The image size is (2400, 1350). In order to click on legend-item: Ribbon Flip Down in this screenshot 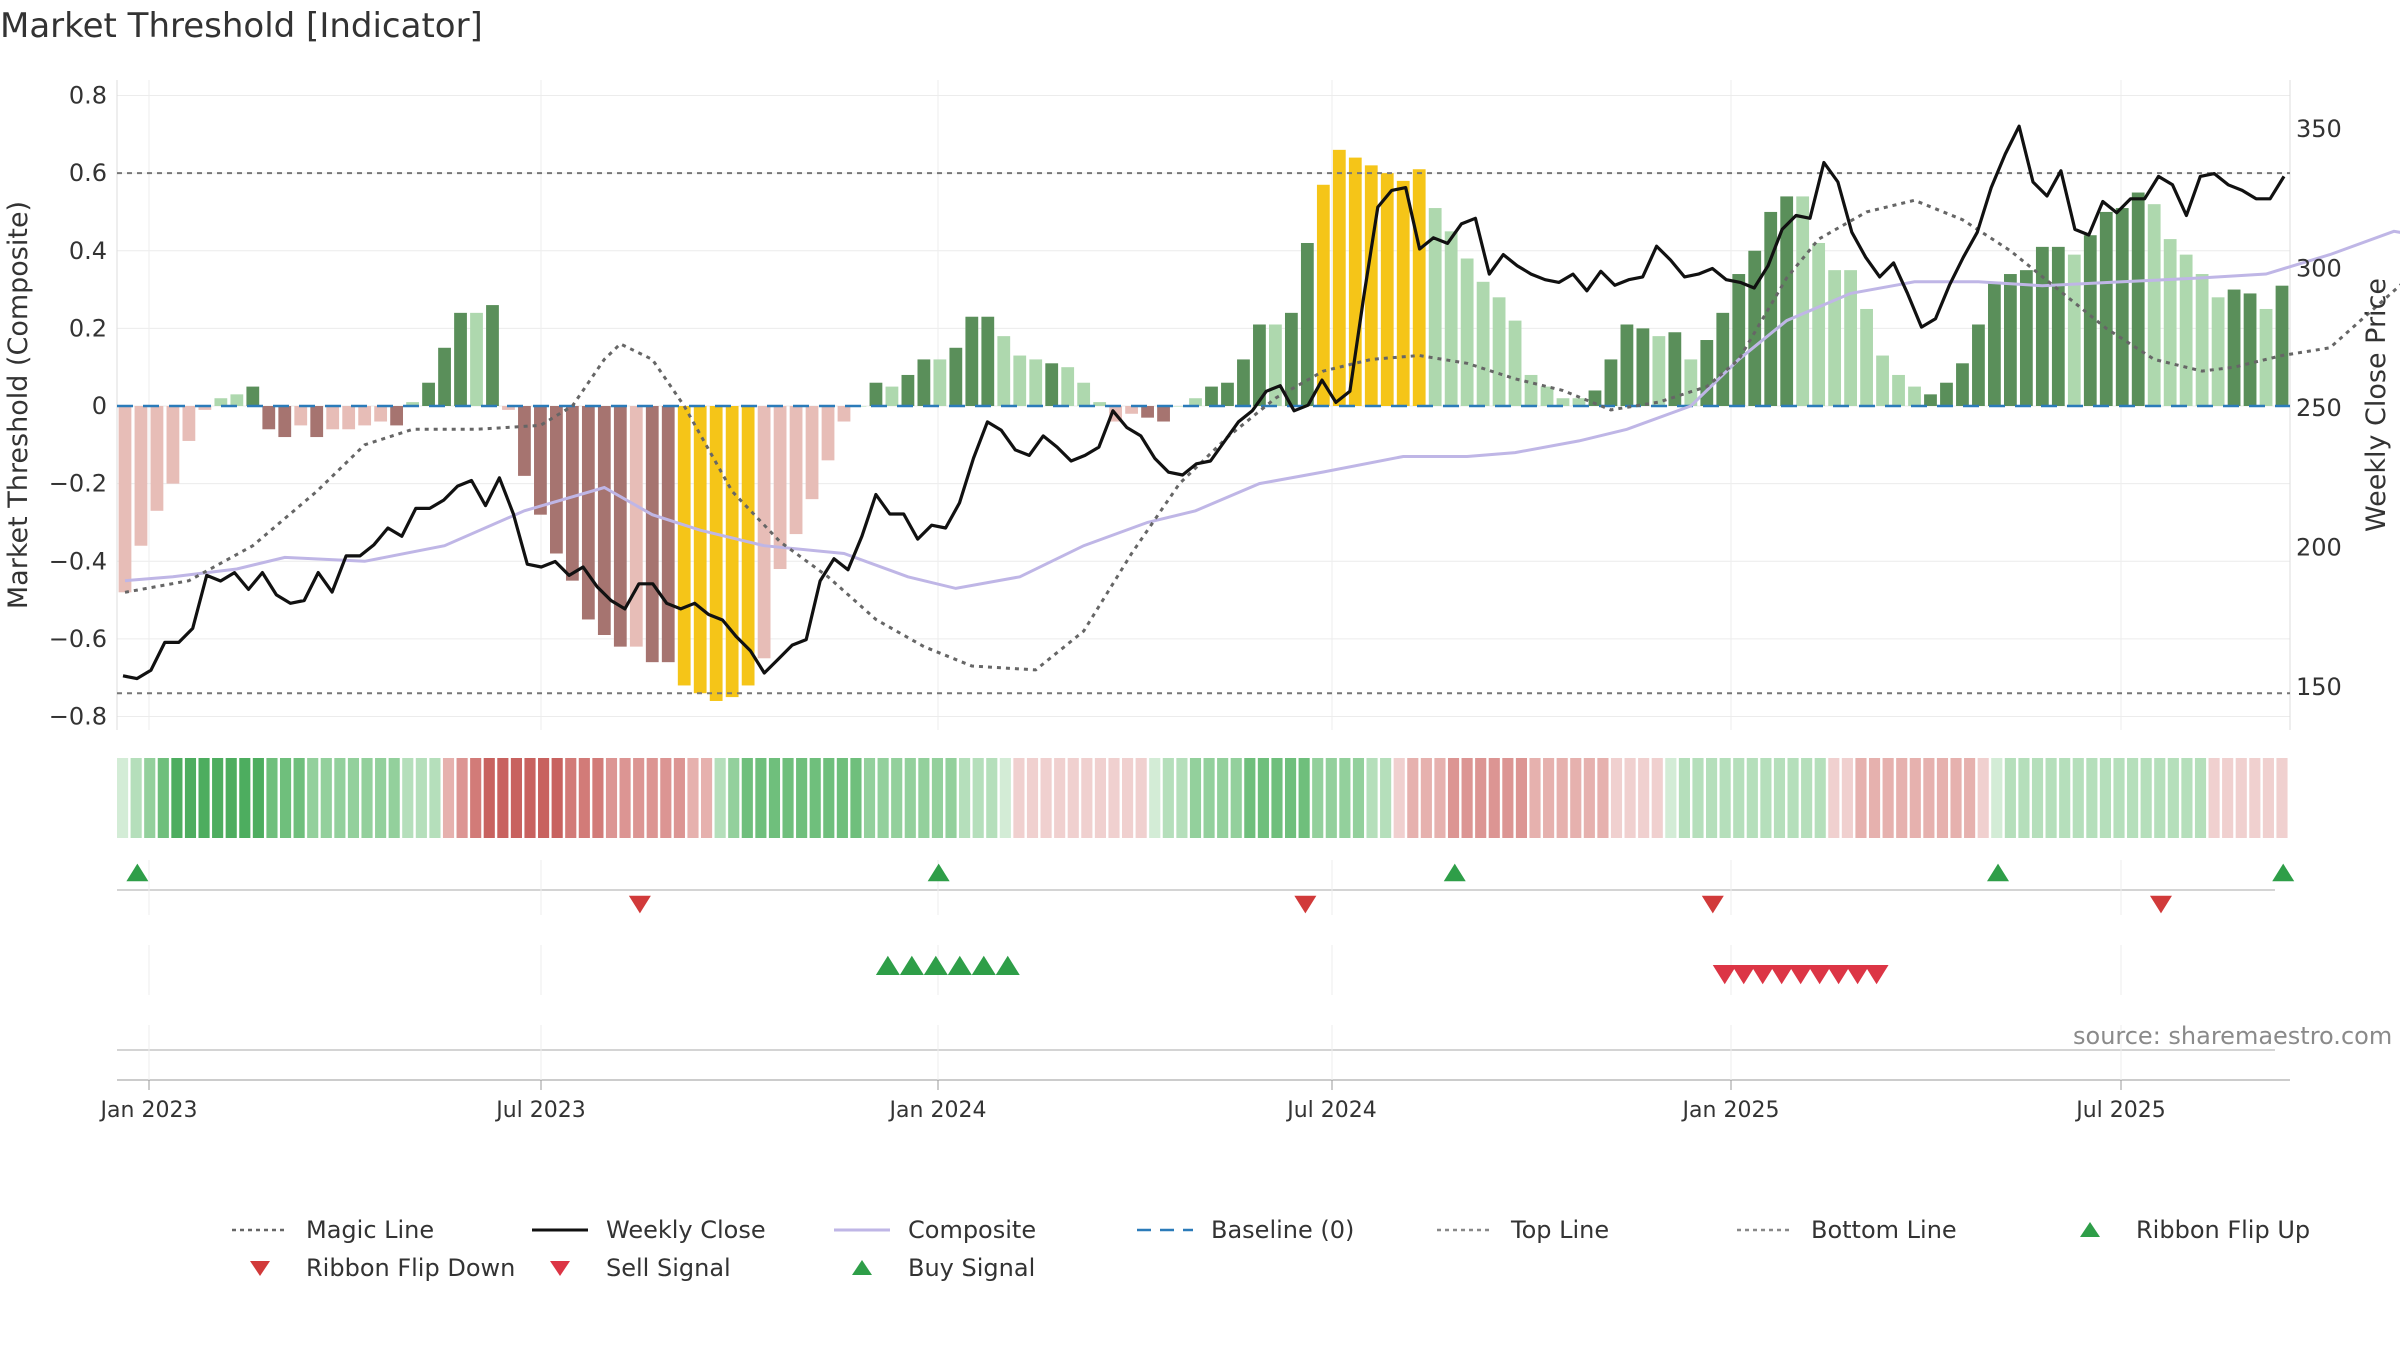, I will do `click(372, 1268)`.